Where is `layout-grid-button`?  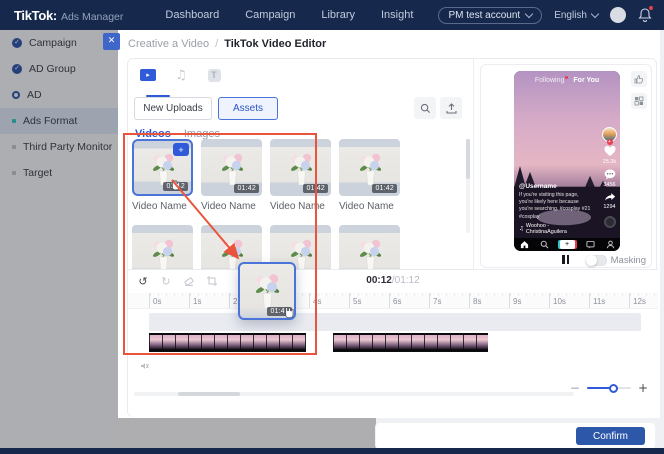 layout-grid-button is located at coordinates (639, 101).